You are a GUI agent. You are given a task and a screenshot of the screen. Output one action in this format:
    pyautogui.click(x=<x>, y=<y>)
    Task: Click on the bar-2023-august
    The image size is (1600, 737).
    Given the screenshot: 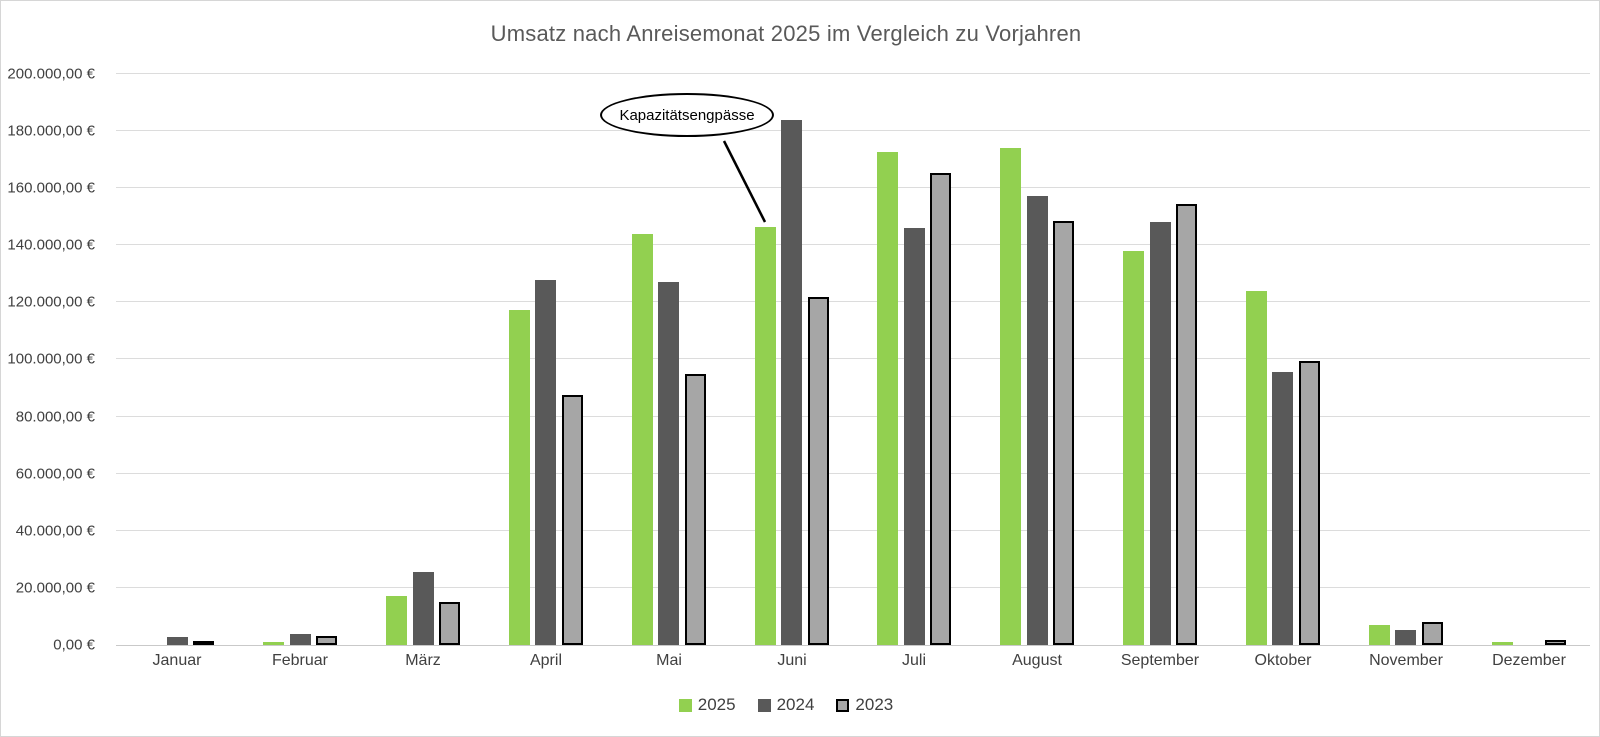 What is the action you would take?
    pyautogui.click(x=1063, y=433)
    